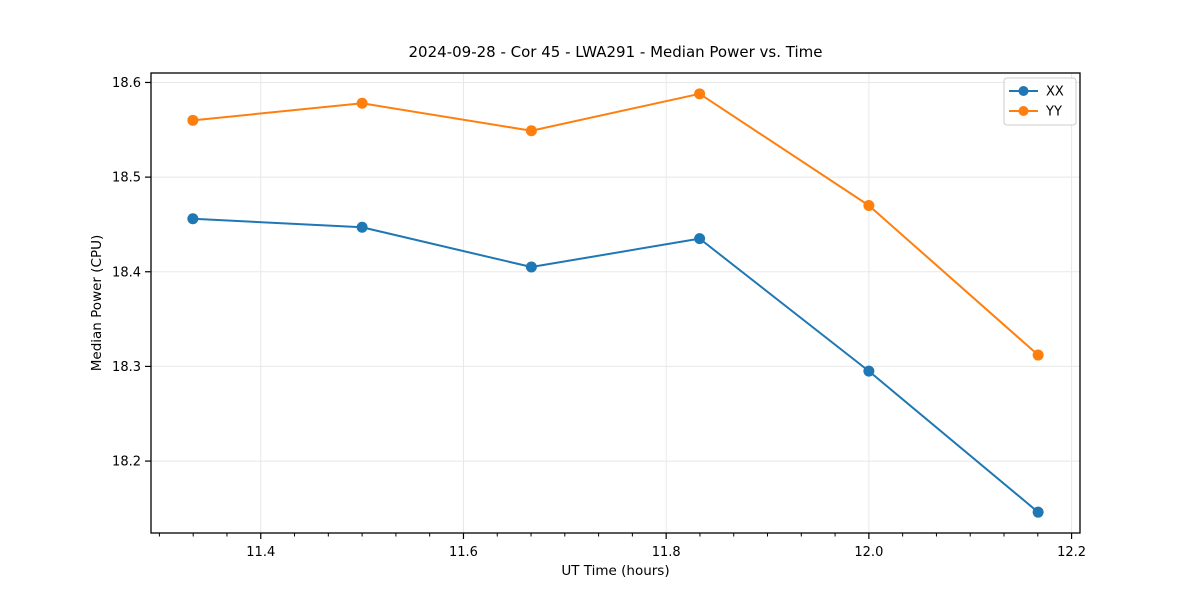 This screenshot has width=1200, height=600. Describe the element at coordinates (868, 552) in the screenshot. I see `x-tick-label: 12.0` at that location.